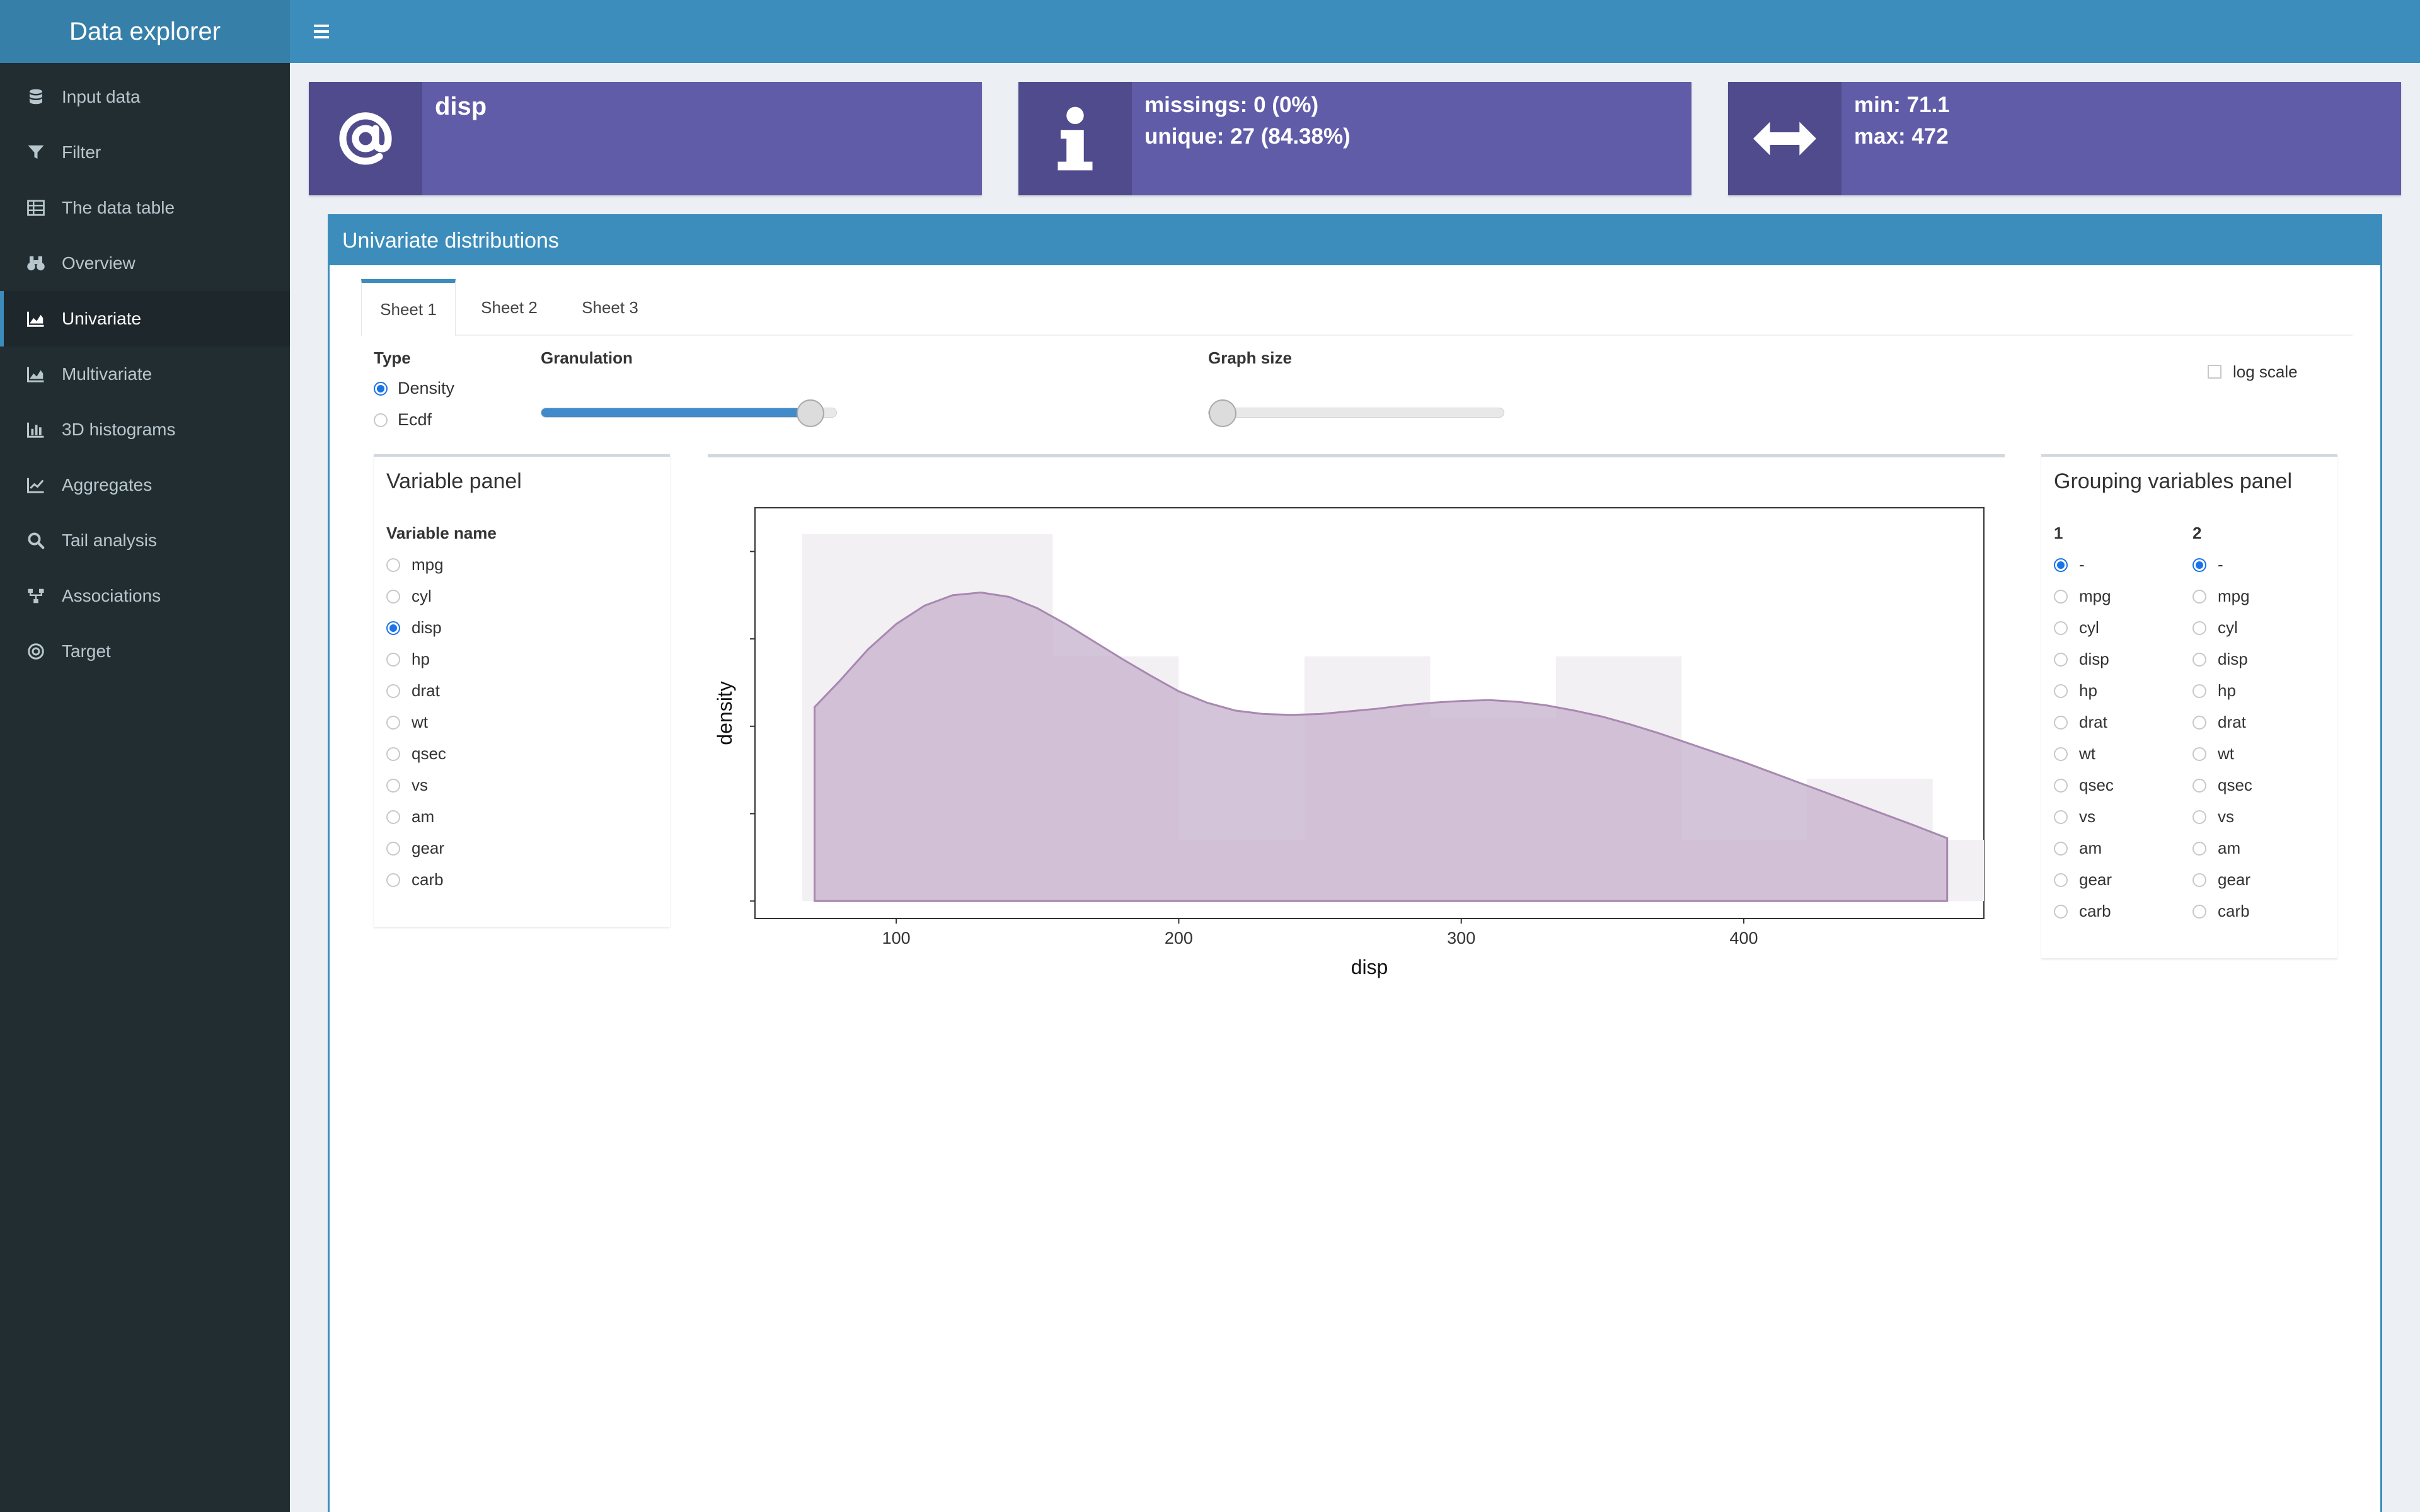 The height and width of the screenshot is (1512, 2420). What do you see at coordinates (145, 263) in the screenshot?
I see `sidebar-item-overview: Overview` at bounding box center [145, 263].